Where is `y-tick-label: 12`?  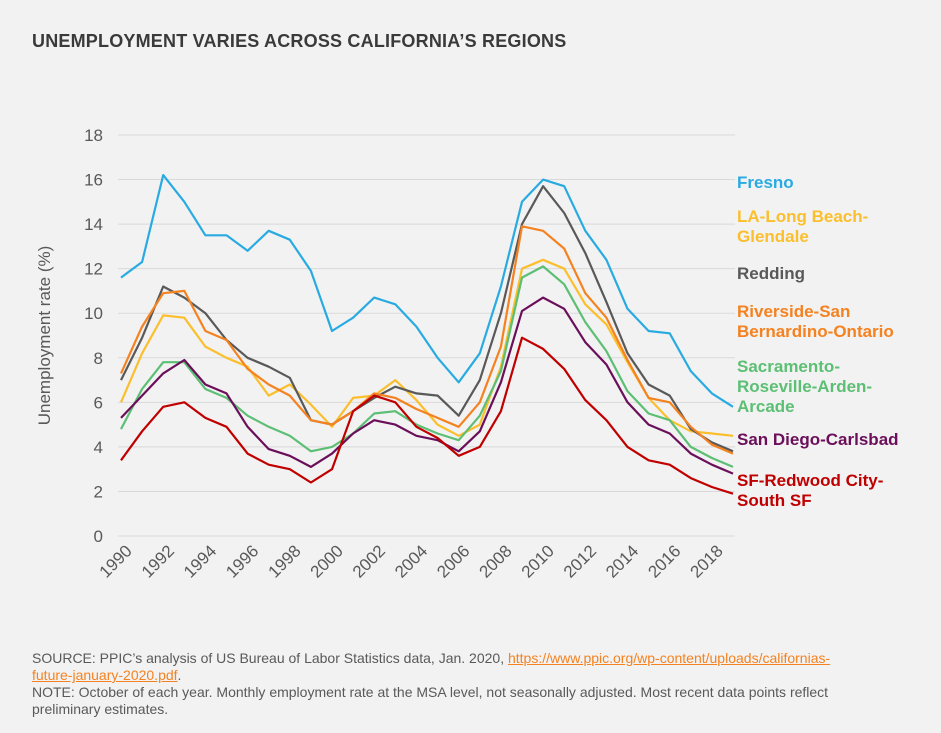 y-tick-label: 12 is located at coordinates (93, 269).